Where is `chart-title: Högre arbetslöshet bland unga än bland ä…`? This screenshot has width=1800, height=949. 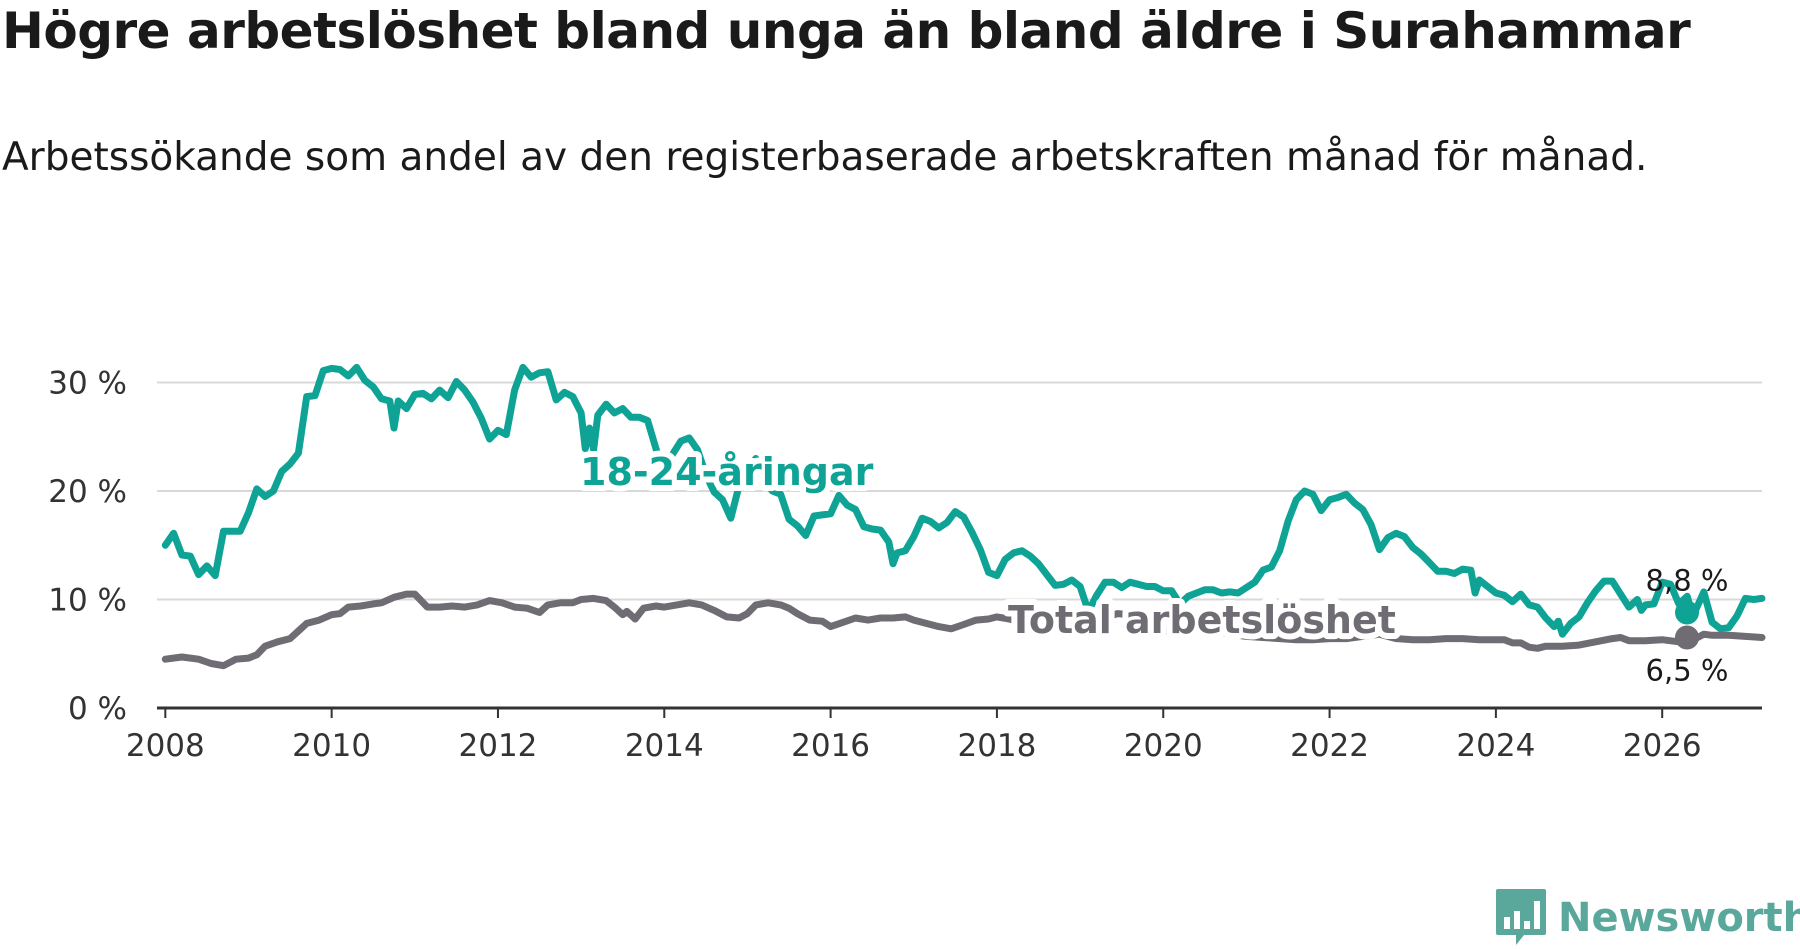 chart-title: Högre arbetslöshet bland unga än bland ä… is located at coordinates (846, 31).